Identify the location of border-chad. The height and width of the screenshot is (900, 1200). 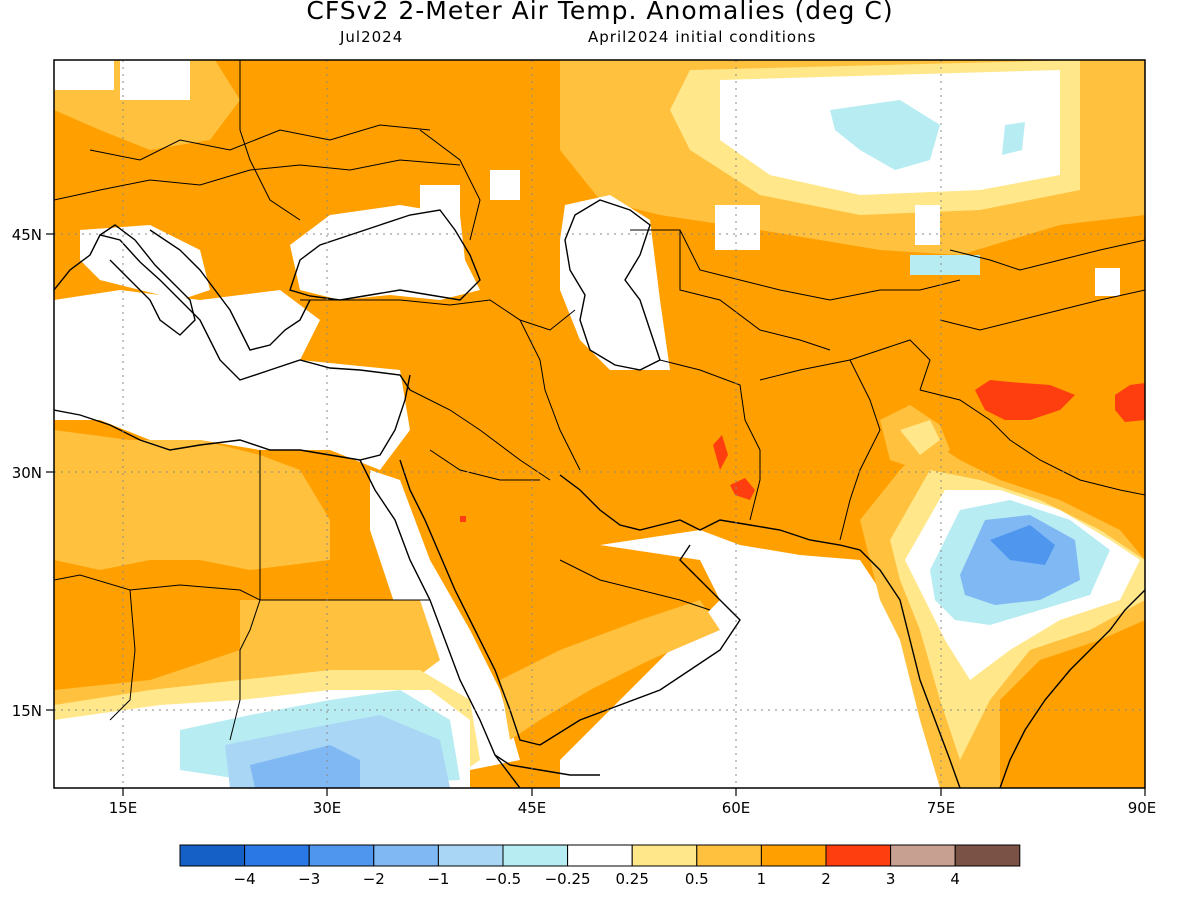
(122, 655).